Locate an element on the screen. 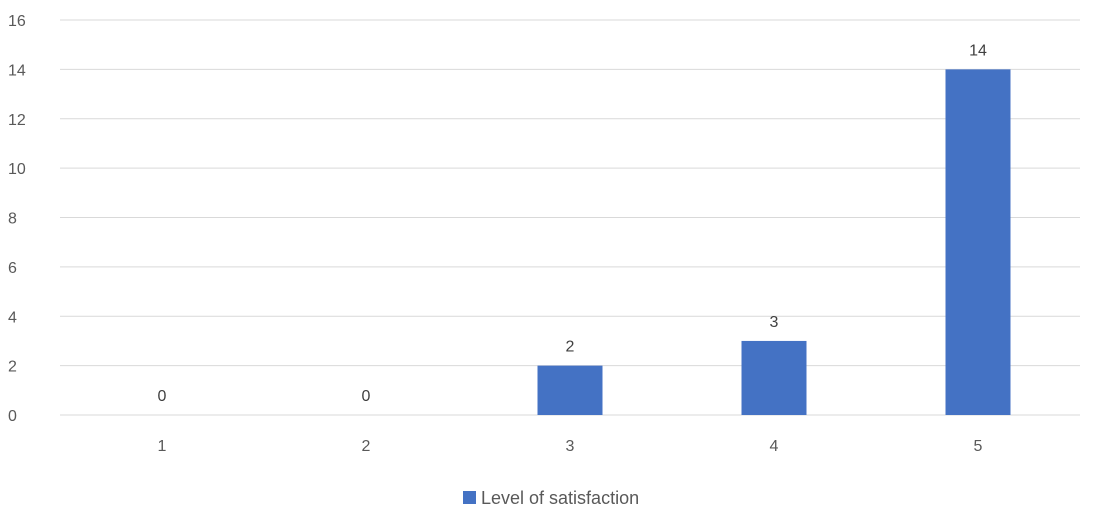 Image resolution: width=1094 pixels, height=511 pixels. y-tick-label: 14 is located at coordinates (17, 70).